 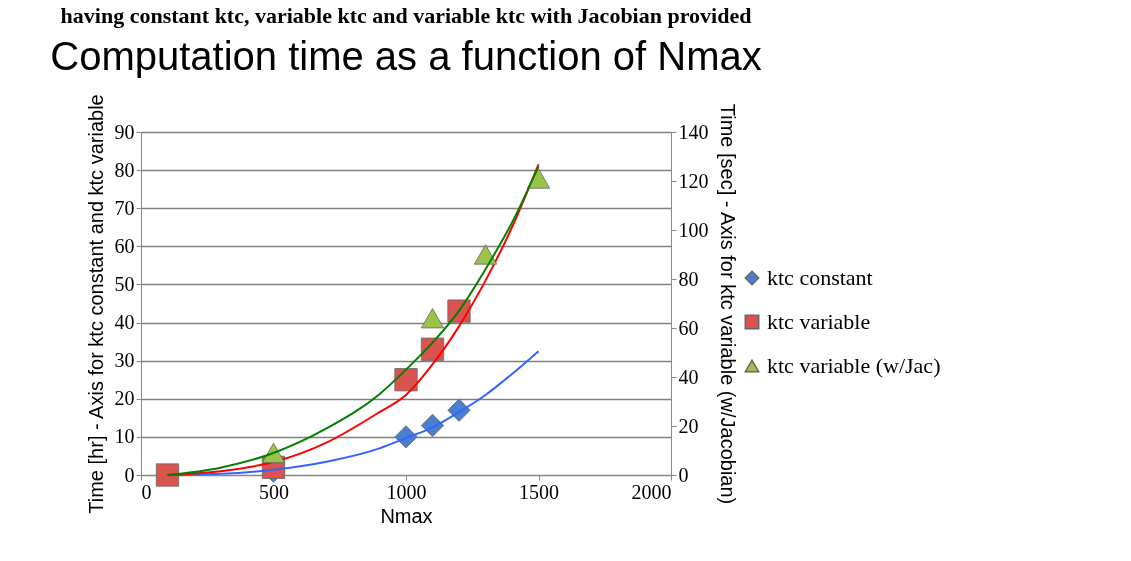 What do you see at coordinates (693, 131) in the screenshot?
I see `y2-tick-label: 140` at bounding box center [693, 131].